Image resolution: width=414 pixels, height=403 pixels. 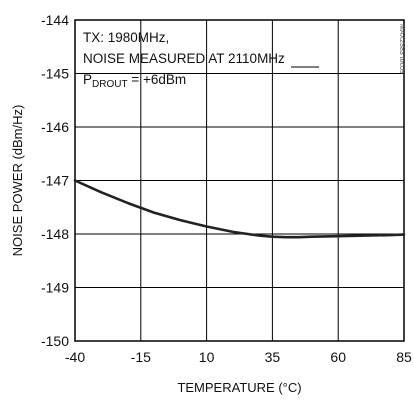 What do you see at coordinates (338, 357) in the screenshot?
I see `x-tick-label: 60` at bounding box center [338, 357].